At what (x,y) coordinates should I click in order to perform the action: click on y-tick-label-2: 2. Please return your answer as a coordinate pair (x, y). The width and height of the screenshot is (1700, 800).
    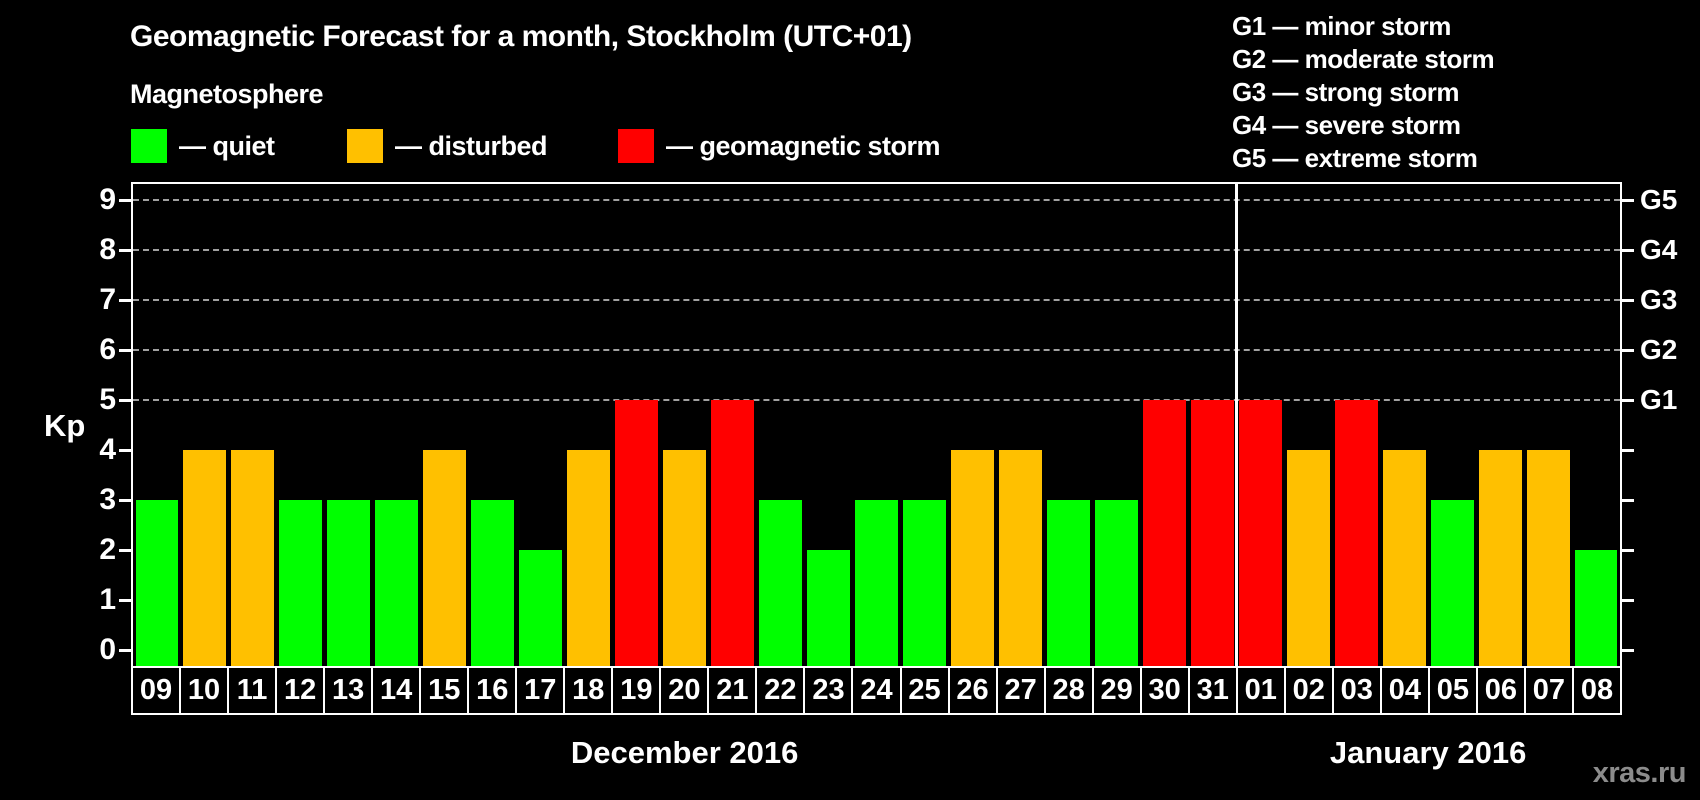
    Looking at the image, I should click on (107, 549).